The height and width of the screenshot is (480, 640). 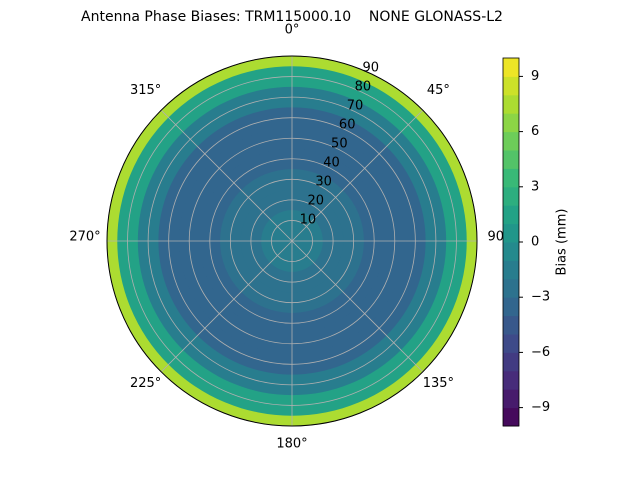 I want to click on r-tick-label: 20, so click(x=315, y=201).